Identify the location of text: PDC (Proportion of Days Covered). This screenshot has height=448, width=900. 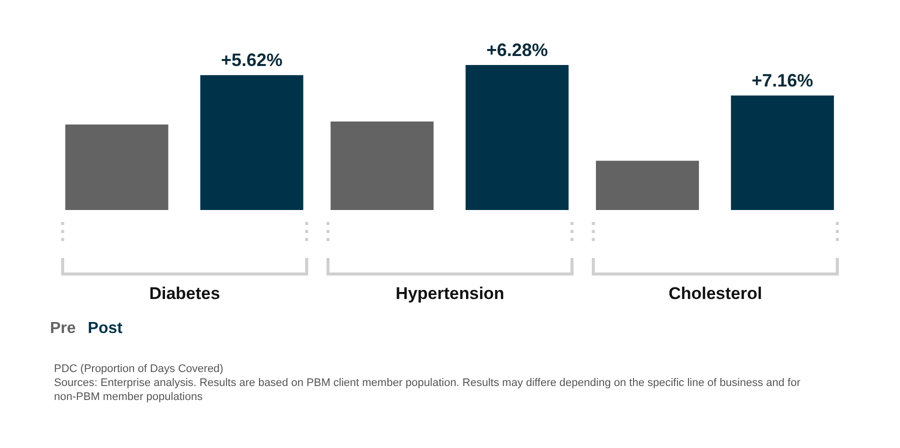
(139, 369).